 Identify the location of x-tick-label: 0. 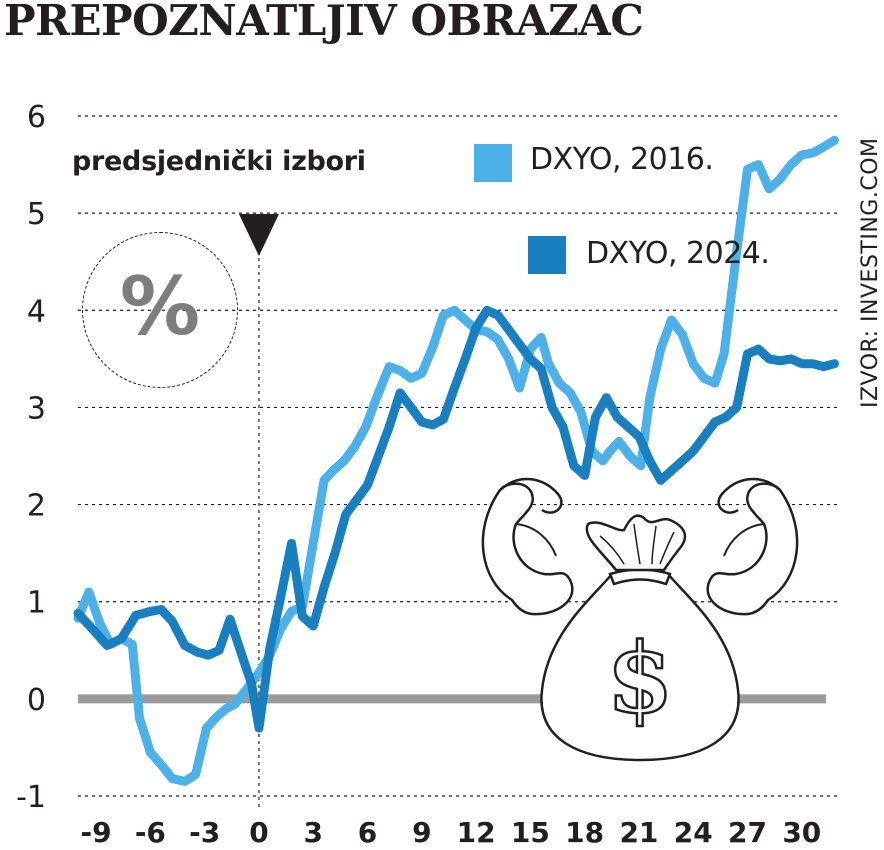
(258, 832).